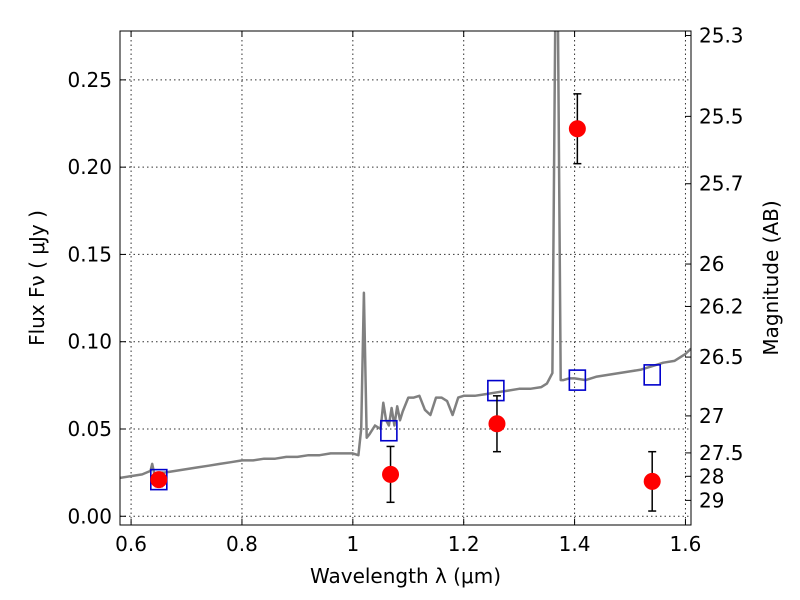 This screenshot has height=600, width=800. Describe the element at coordinates (711, 476) in the screenshot. I see `magnitude-tick-label: 28` at that location.